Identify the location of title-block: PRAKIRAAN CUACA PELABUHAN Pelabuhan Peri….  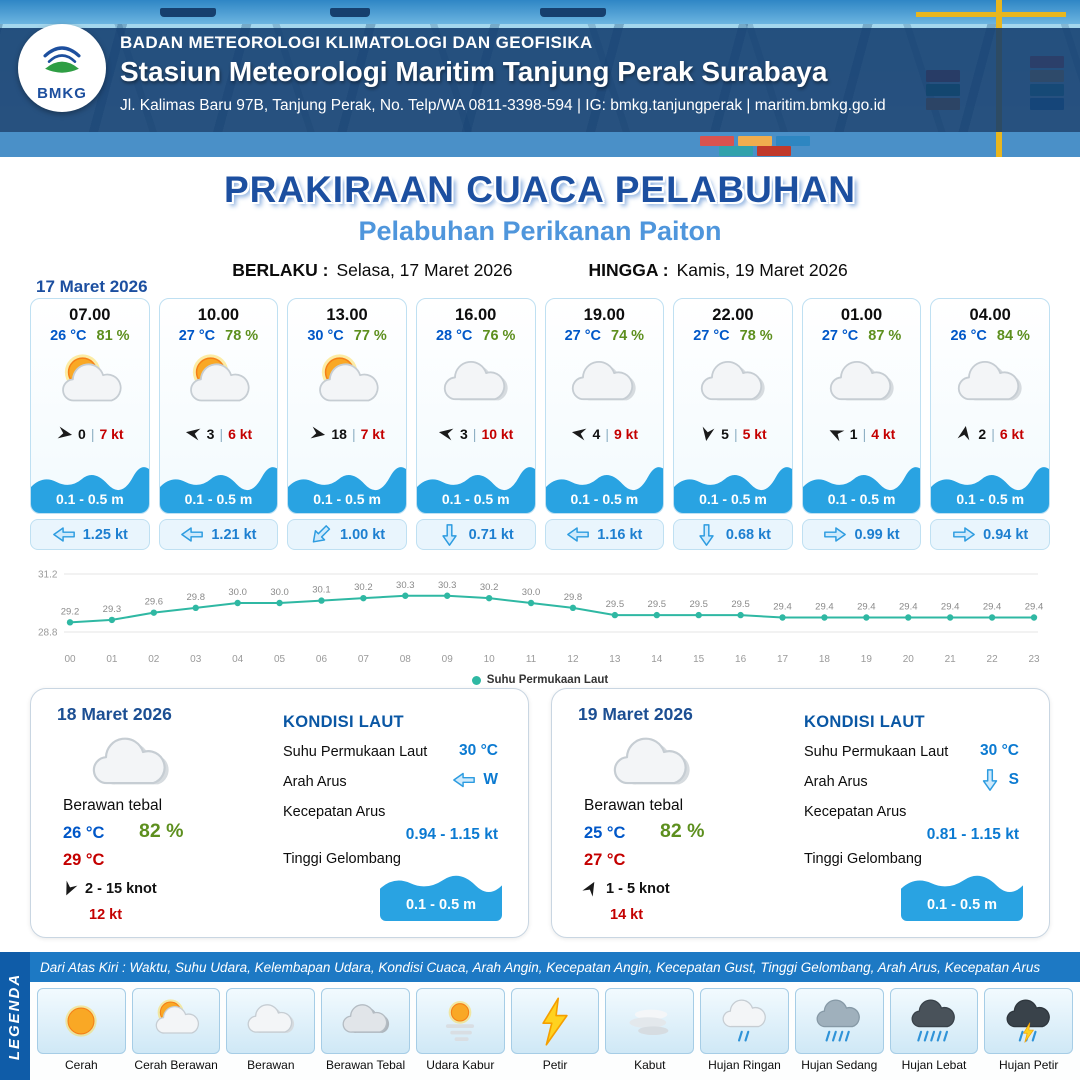
(540, 225).